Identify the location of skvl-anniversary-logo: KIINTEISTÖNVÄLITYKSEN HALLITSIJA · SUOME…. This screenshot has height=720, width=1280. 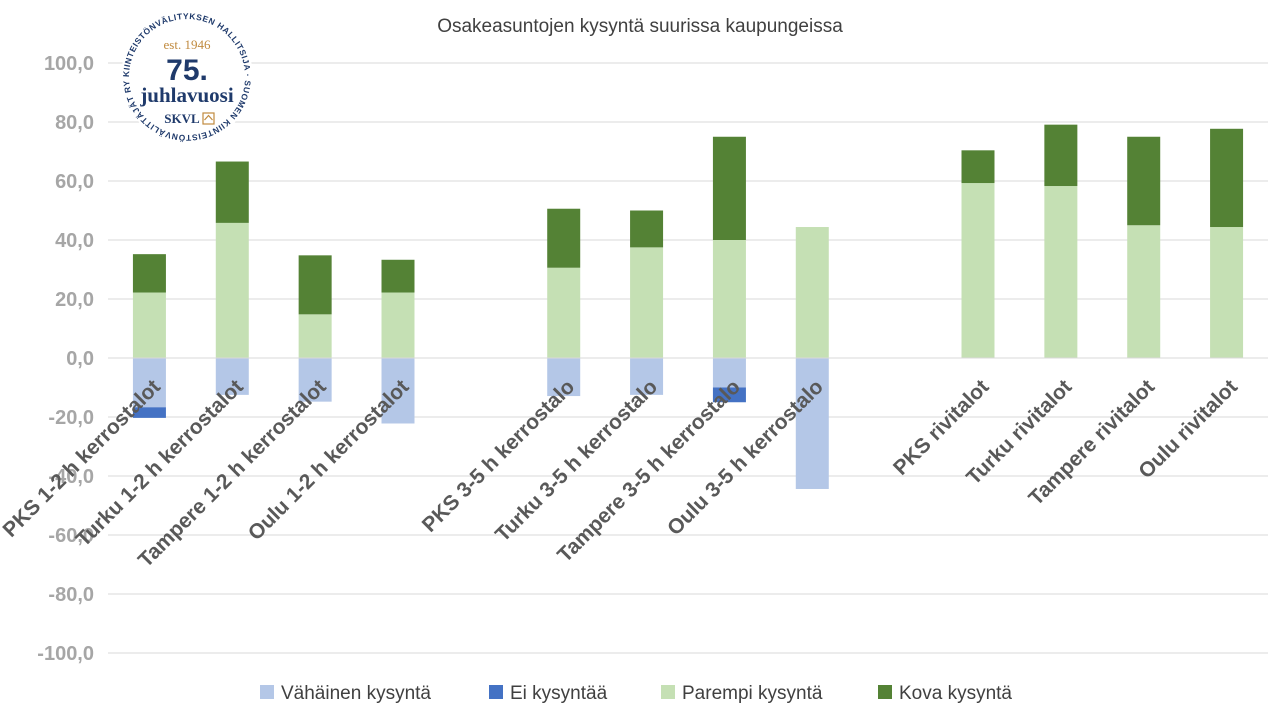
(187, 77).